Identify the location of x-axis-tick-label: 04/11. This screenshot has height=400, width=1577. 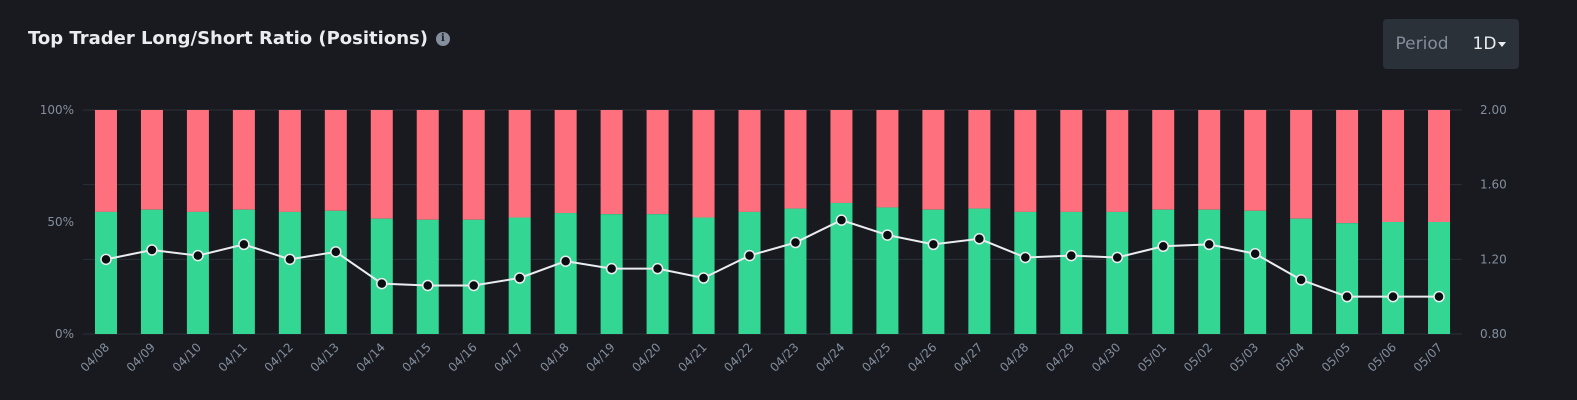
(233, 357).